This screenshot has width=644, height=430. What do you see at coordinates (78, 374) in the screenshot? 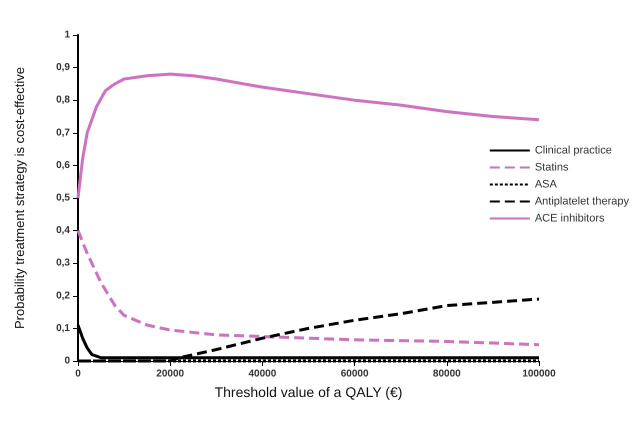
I see `x-tick-label: 0` at bounding box center [78, 374].